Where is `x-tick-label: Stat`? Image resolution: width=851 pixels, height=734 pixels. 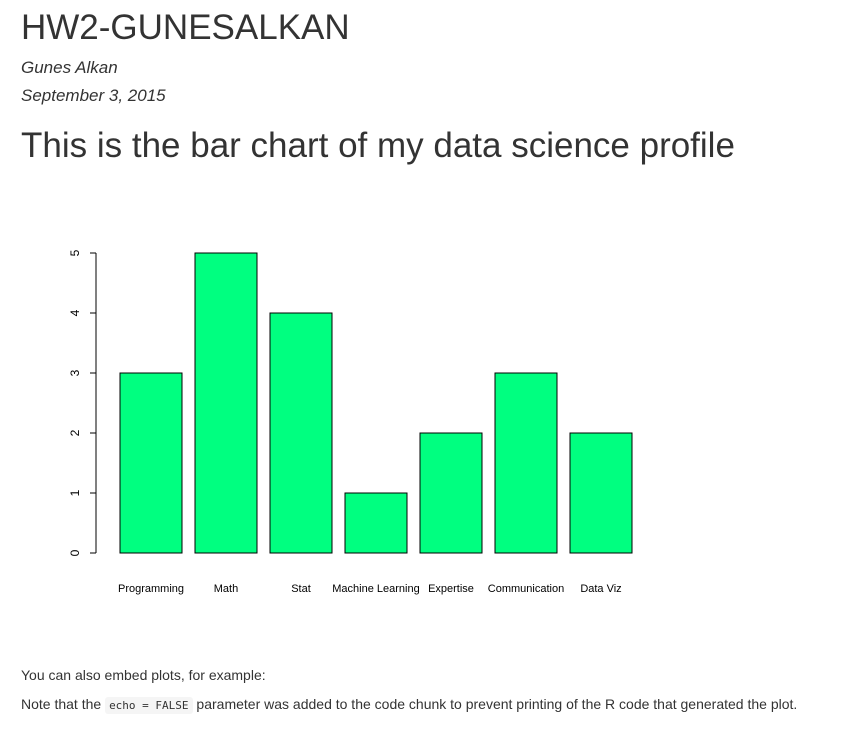
x-tick-label: Stat is located at coordinates (301, 589).